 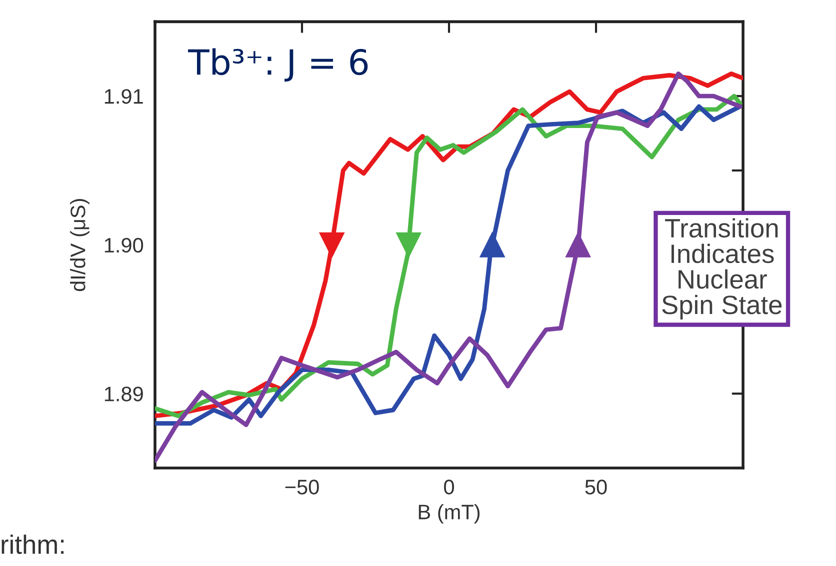 What do you see at coordinates (123, 96) in the screenshot?
I see `y-tick-label: 1.91` at bounding box center [123, 96].